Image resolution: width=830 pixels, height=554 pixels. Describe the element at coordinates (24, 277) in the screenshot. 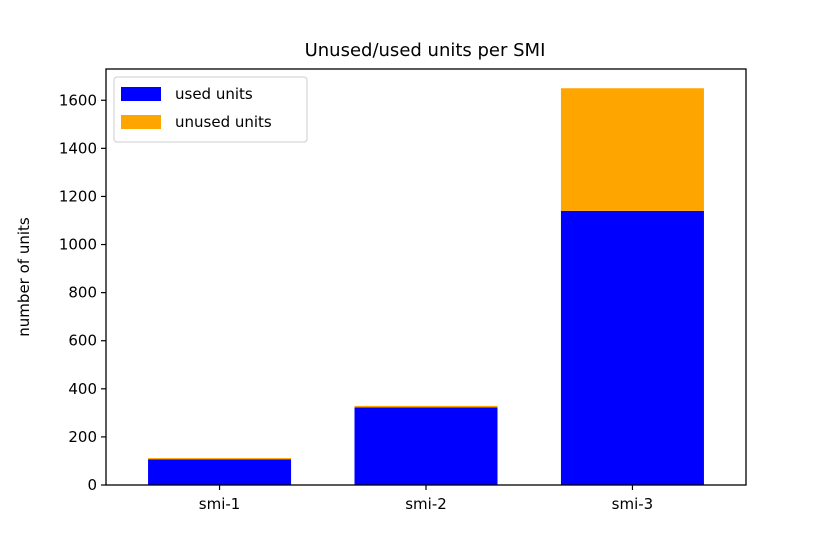

I see `y-axis-label: number of units` at that location.